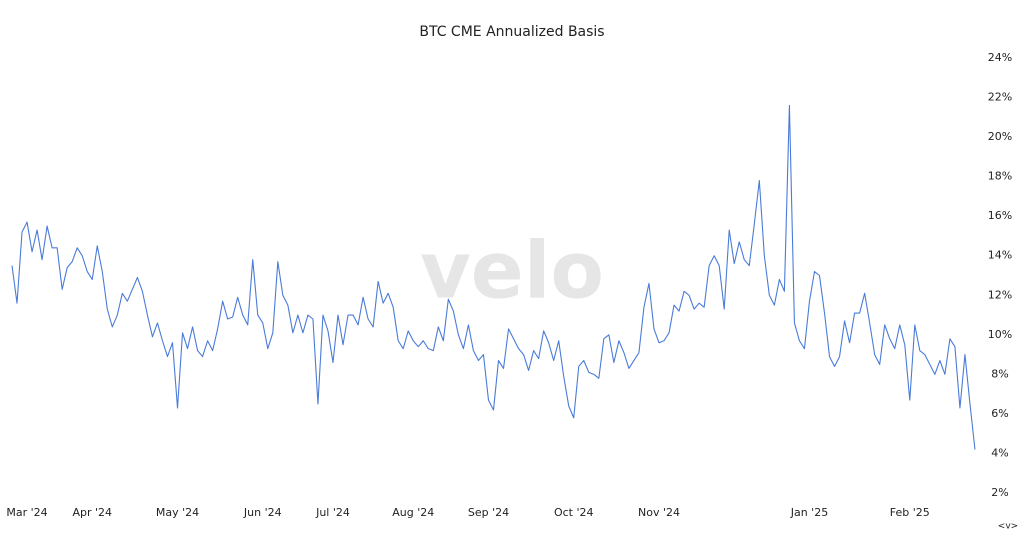 The image size is (1024, 536). What do you see at coordinates (910, 512) in the screenshot?
I see `x-tick-label: Feb '25` at bounding box center [910, 512].